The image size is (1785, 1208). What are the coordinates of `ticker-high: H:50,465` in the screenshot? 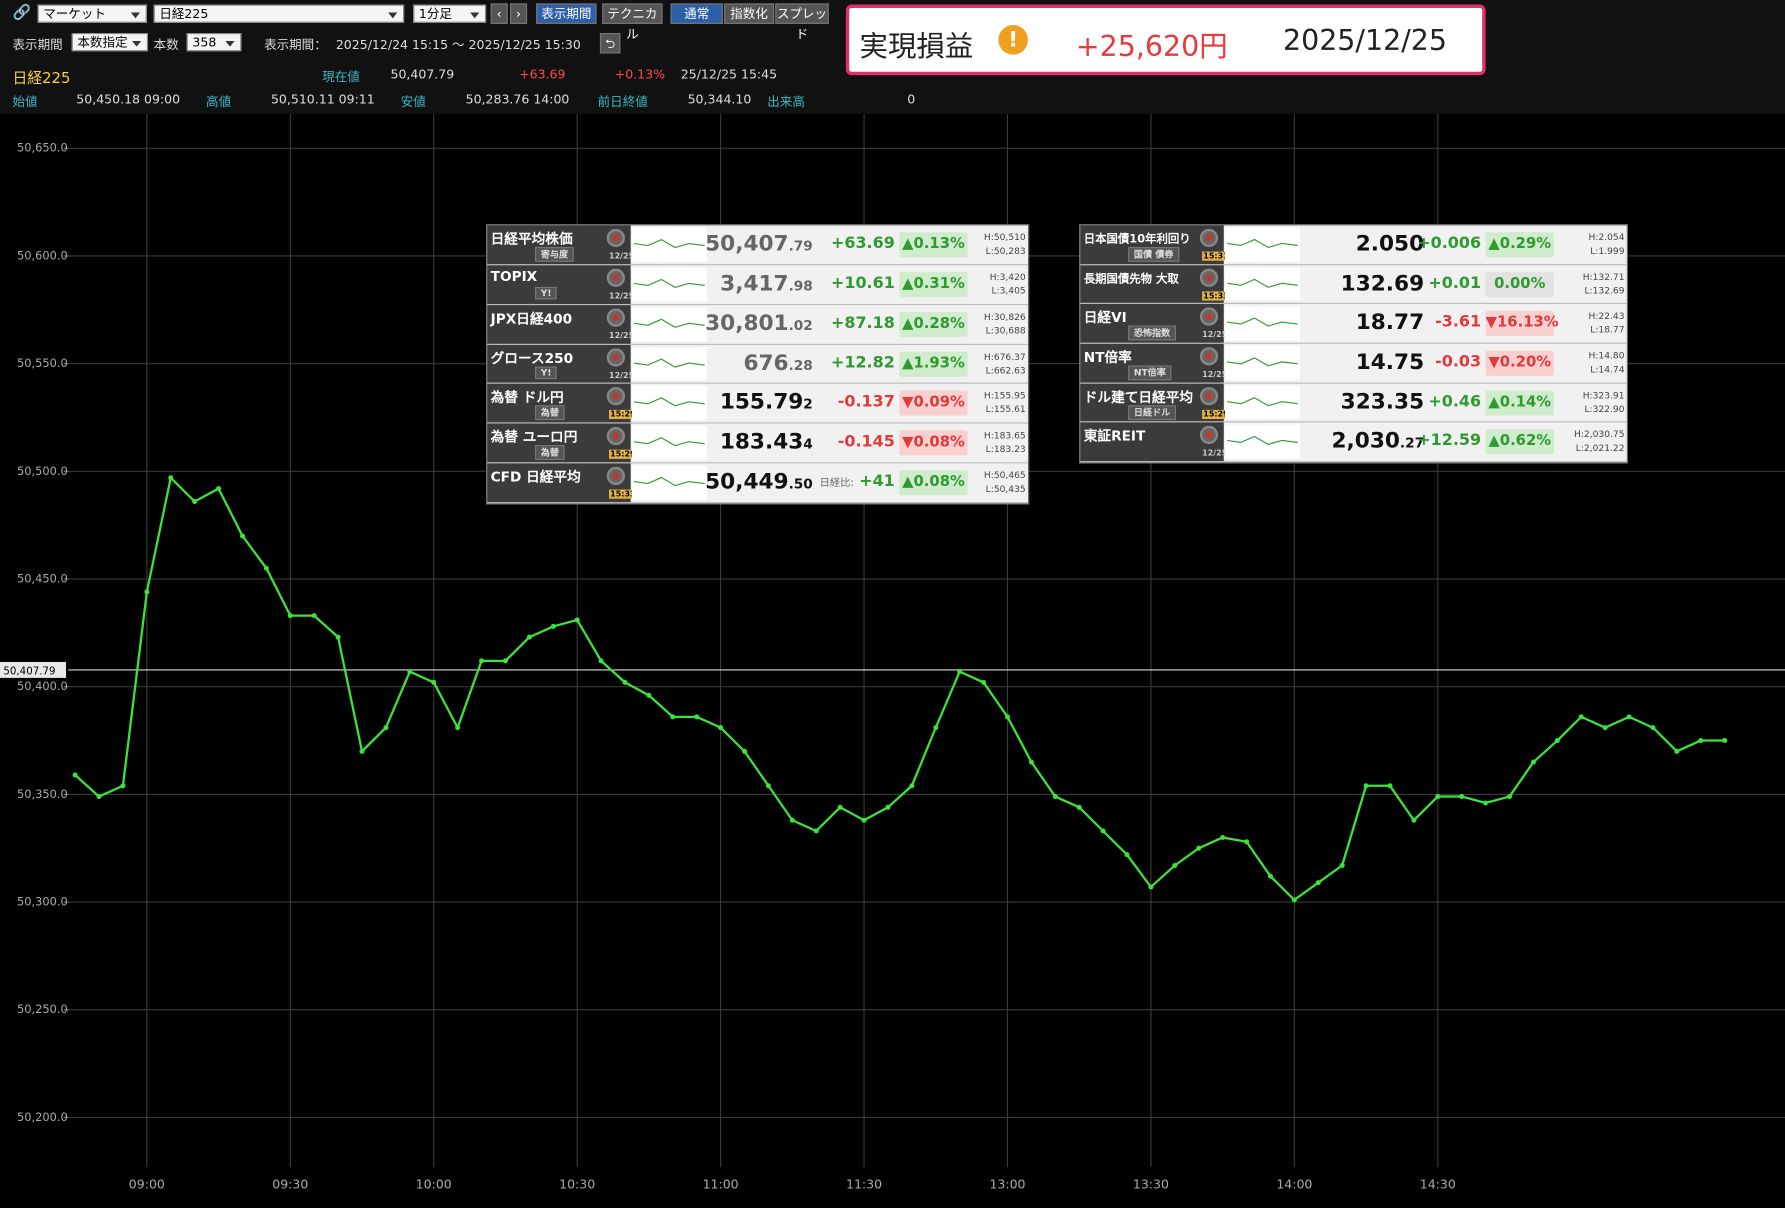 It's located at (1004, 475).